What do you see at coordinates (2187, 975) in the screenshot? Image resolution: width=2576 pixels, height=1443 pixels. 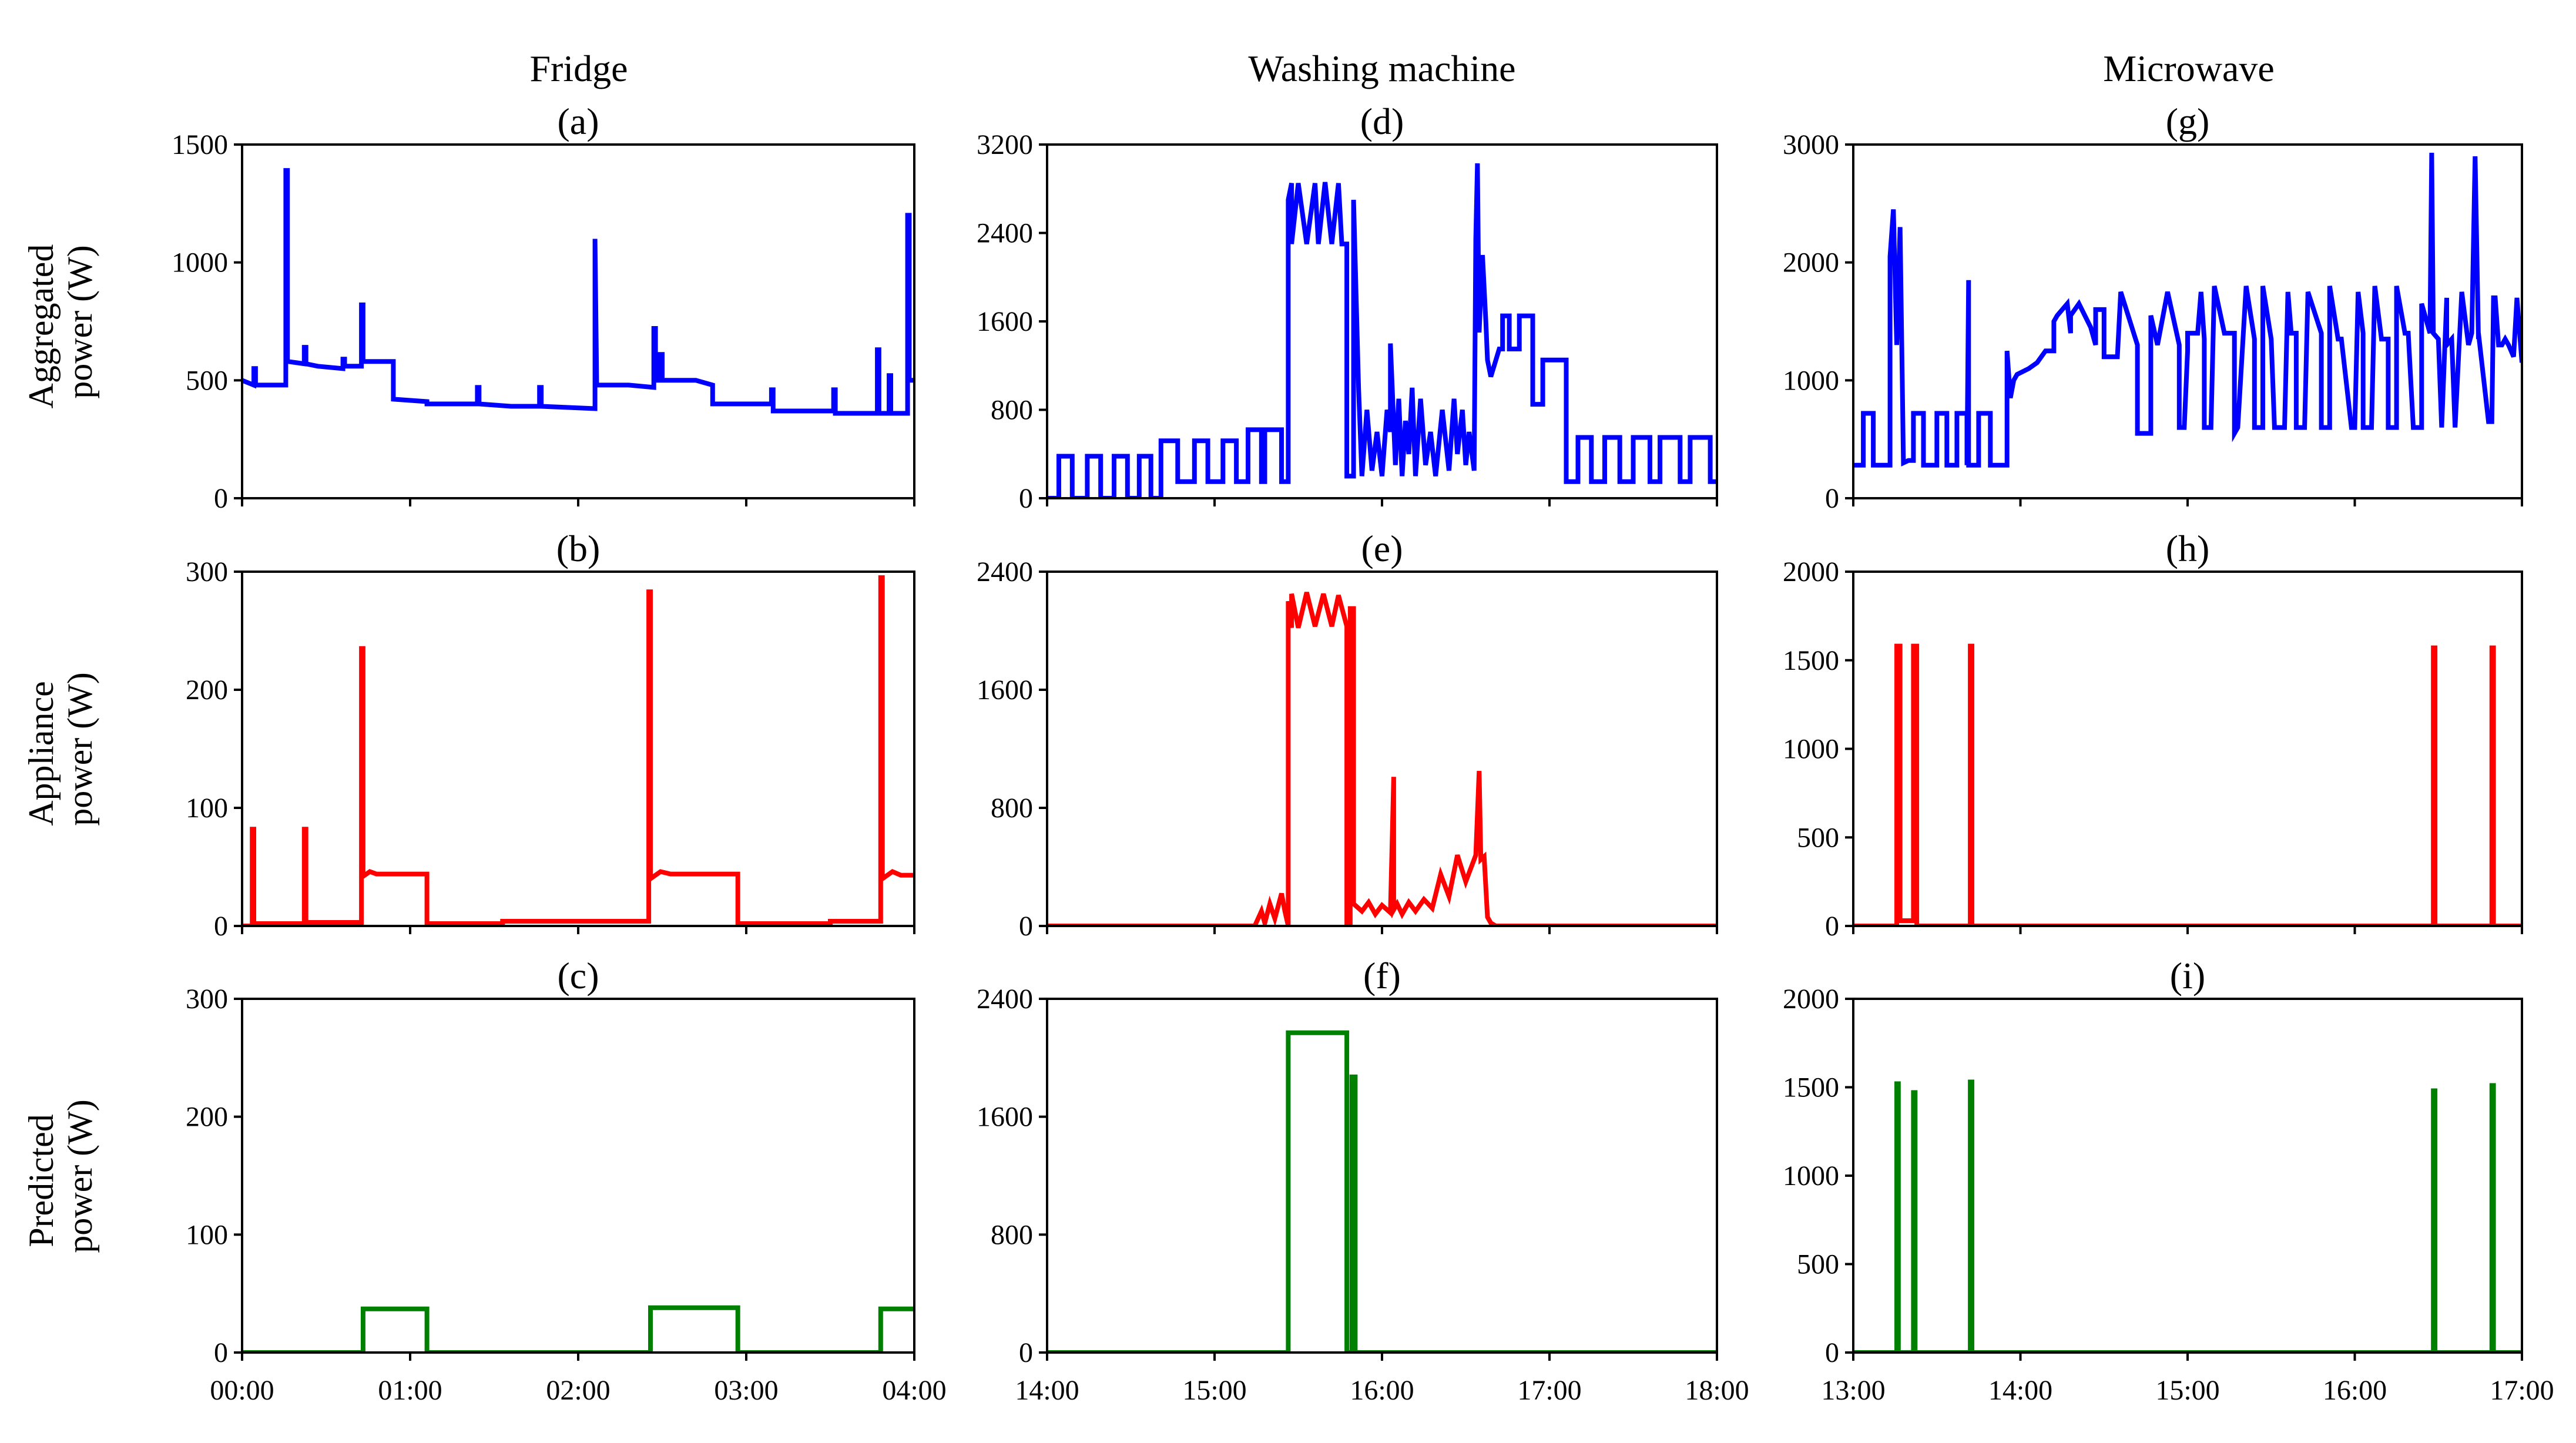 I see `panel-label-i: (i)` at bounding box center [2187, 975].